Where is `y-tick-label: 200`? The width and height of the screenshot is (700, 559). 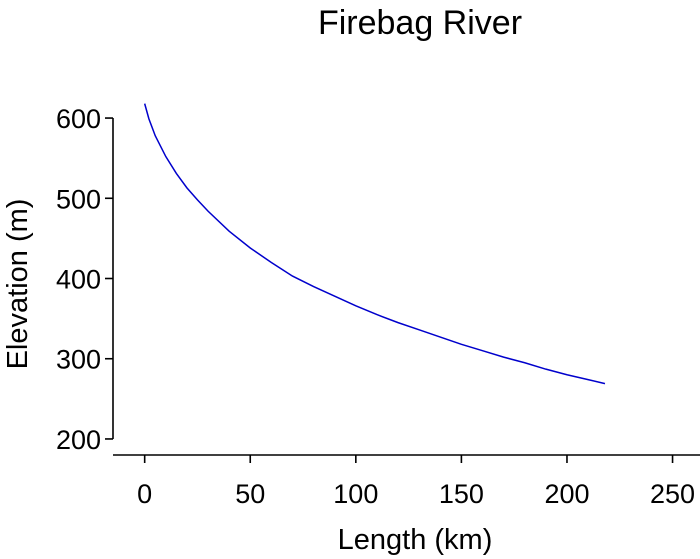
y-tick-label: 200 is located at coordinates (78, 440).